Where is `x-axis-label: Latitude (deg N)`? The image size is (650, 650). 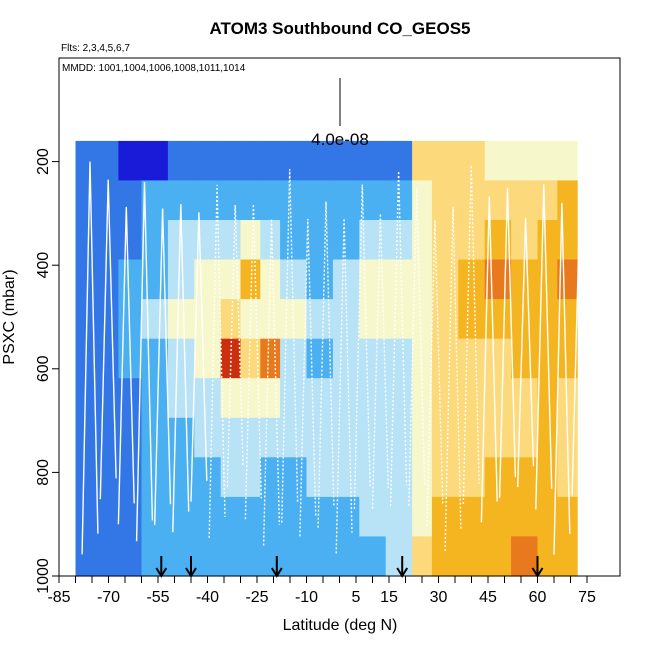 x-axis-label: Latitude (deg N) is located at coordinates (340, 625).